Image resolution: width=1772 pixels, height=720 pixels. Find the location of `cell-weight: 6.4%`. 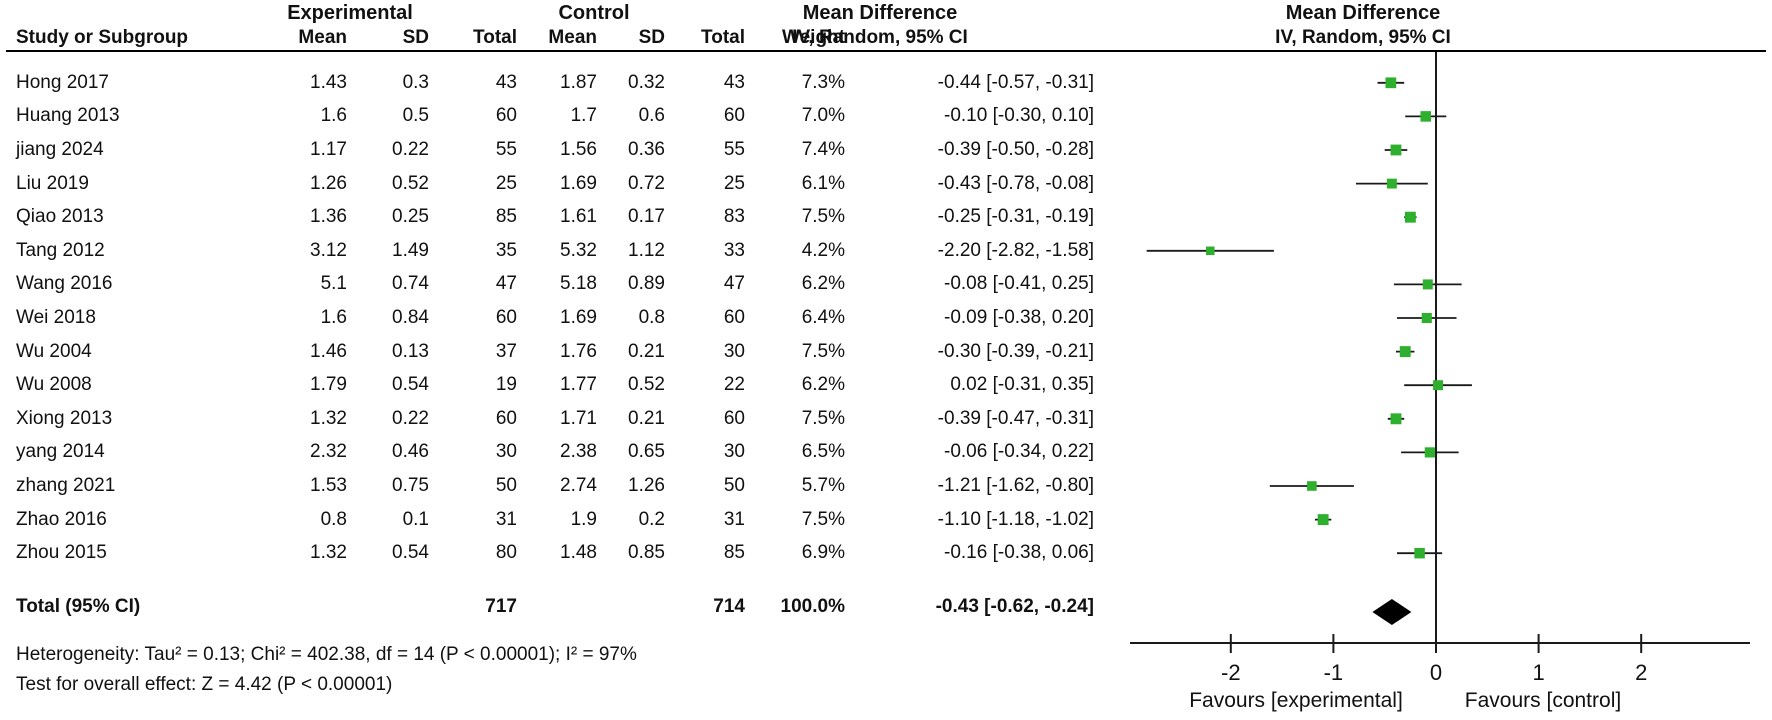

cell-weight: 6.4% is located at coordinates (823, 317).